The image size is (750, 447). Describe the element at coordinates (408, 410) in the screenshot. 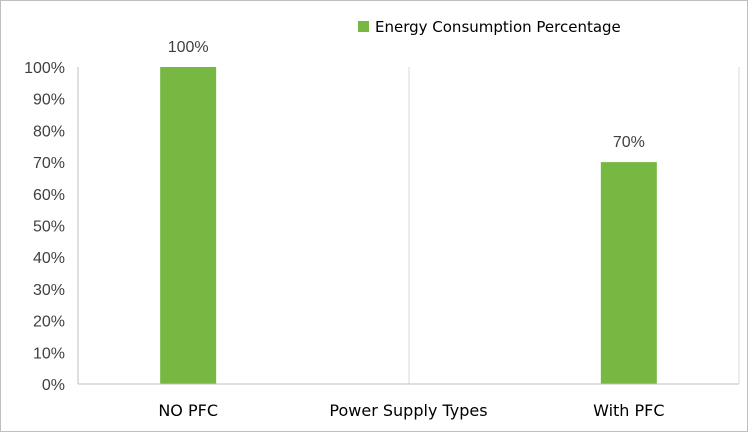

I see `category-label: Power Supply Types` at that location.